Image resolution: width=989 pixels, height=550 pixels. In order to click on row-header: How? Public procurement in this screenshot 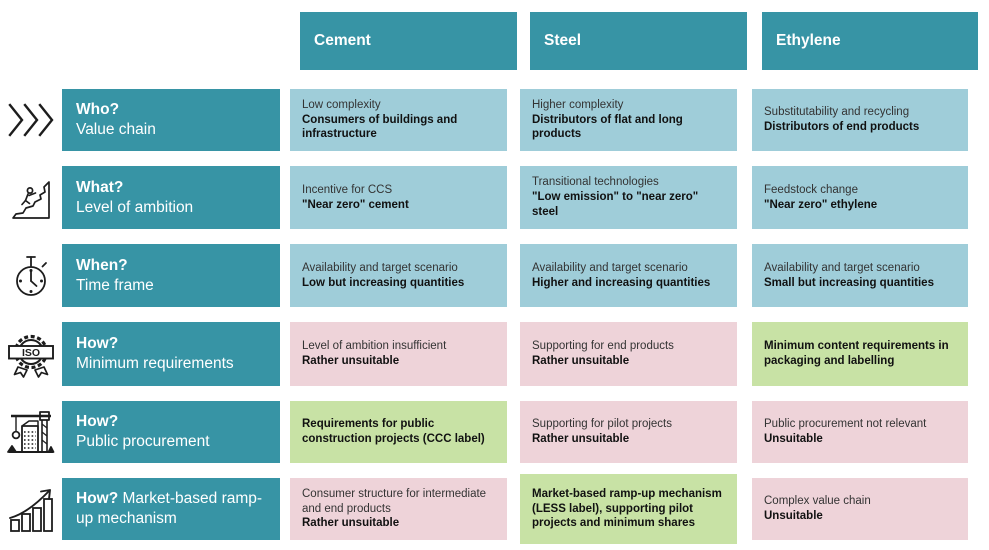, I will do `click(171, 432)`.